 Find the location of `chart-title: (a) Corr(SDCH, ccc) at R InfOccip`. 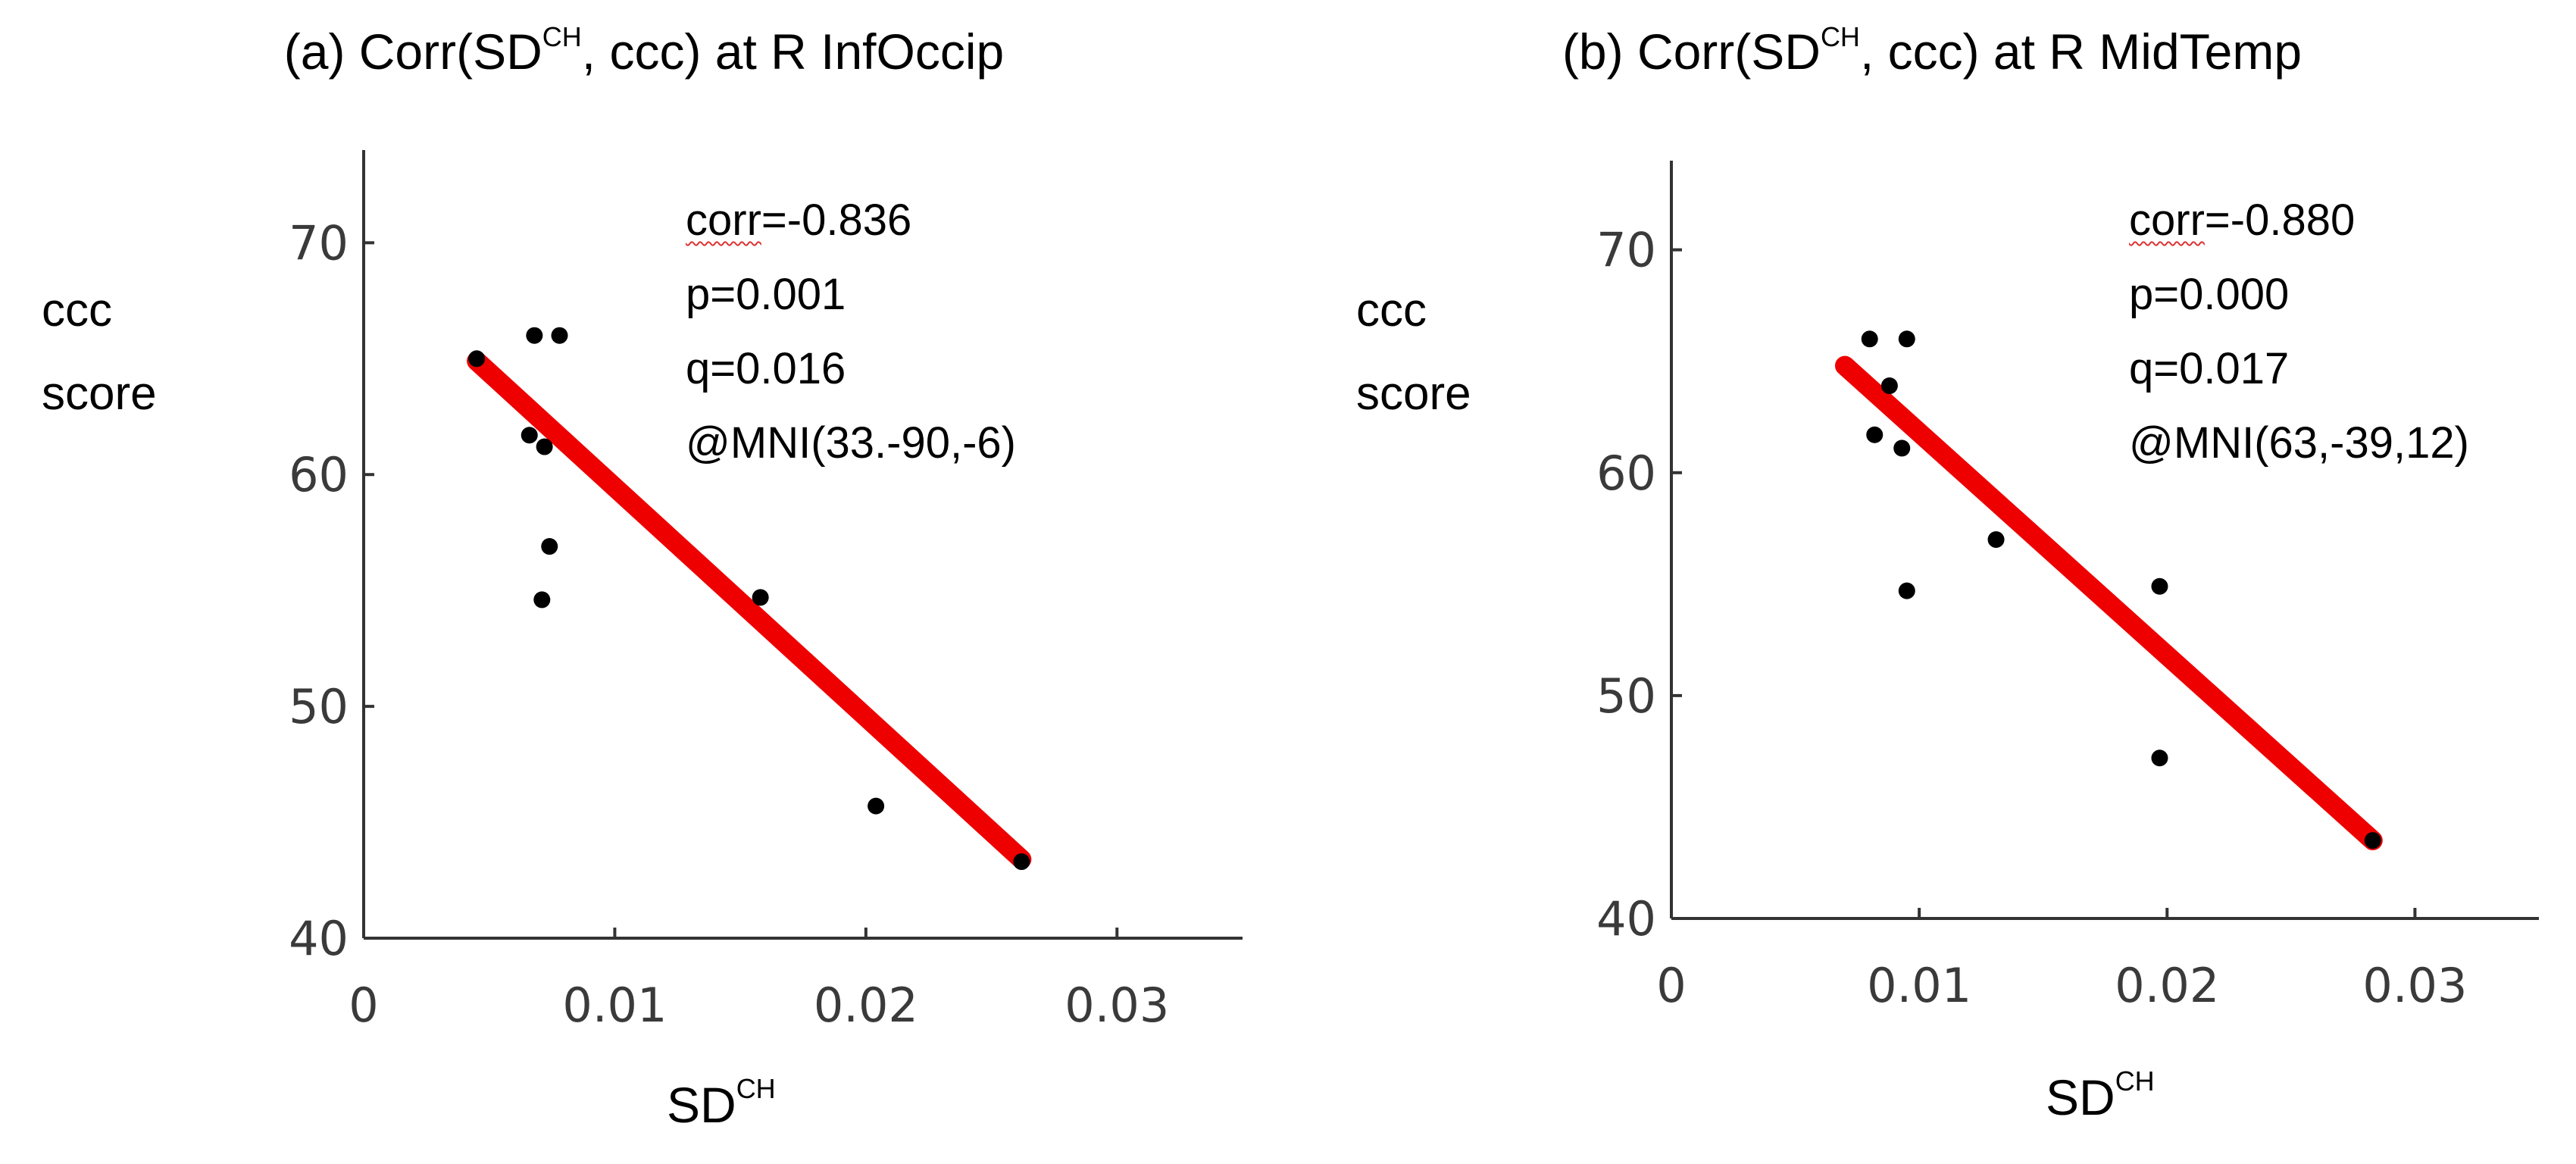

chart-title: (a) Corr(SDCH, ccc) at R InfOccip is located at coordinates (644, 51).